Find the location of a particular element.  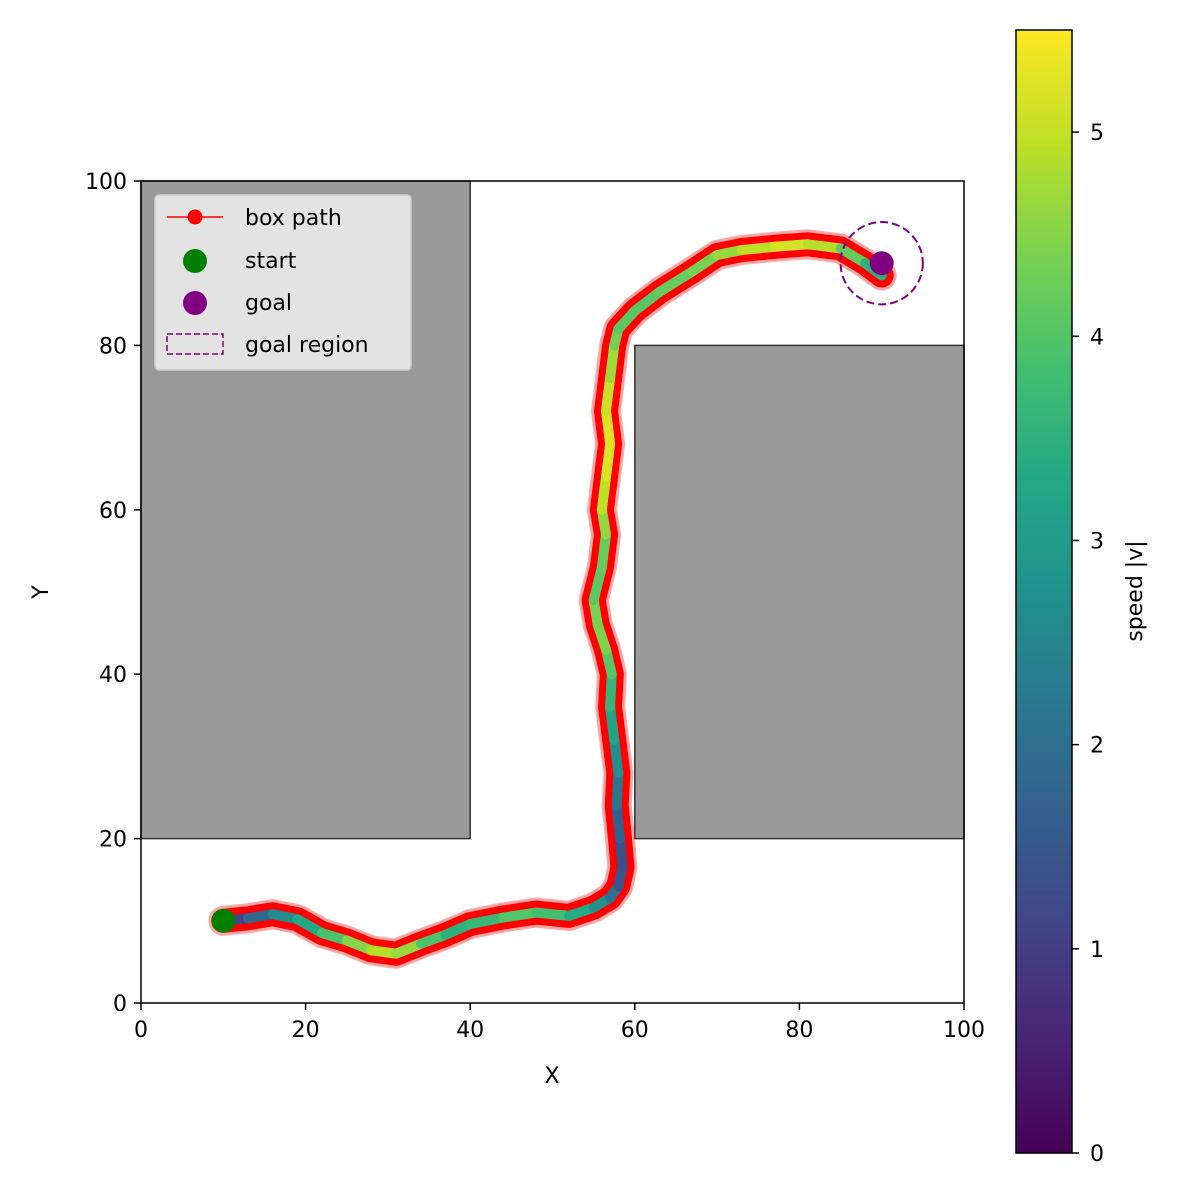

legend: box path start goal goal region is located at coordinates (283, 282).